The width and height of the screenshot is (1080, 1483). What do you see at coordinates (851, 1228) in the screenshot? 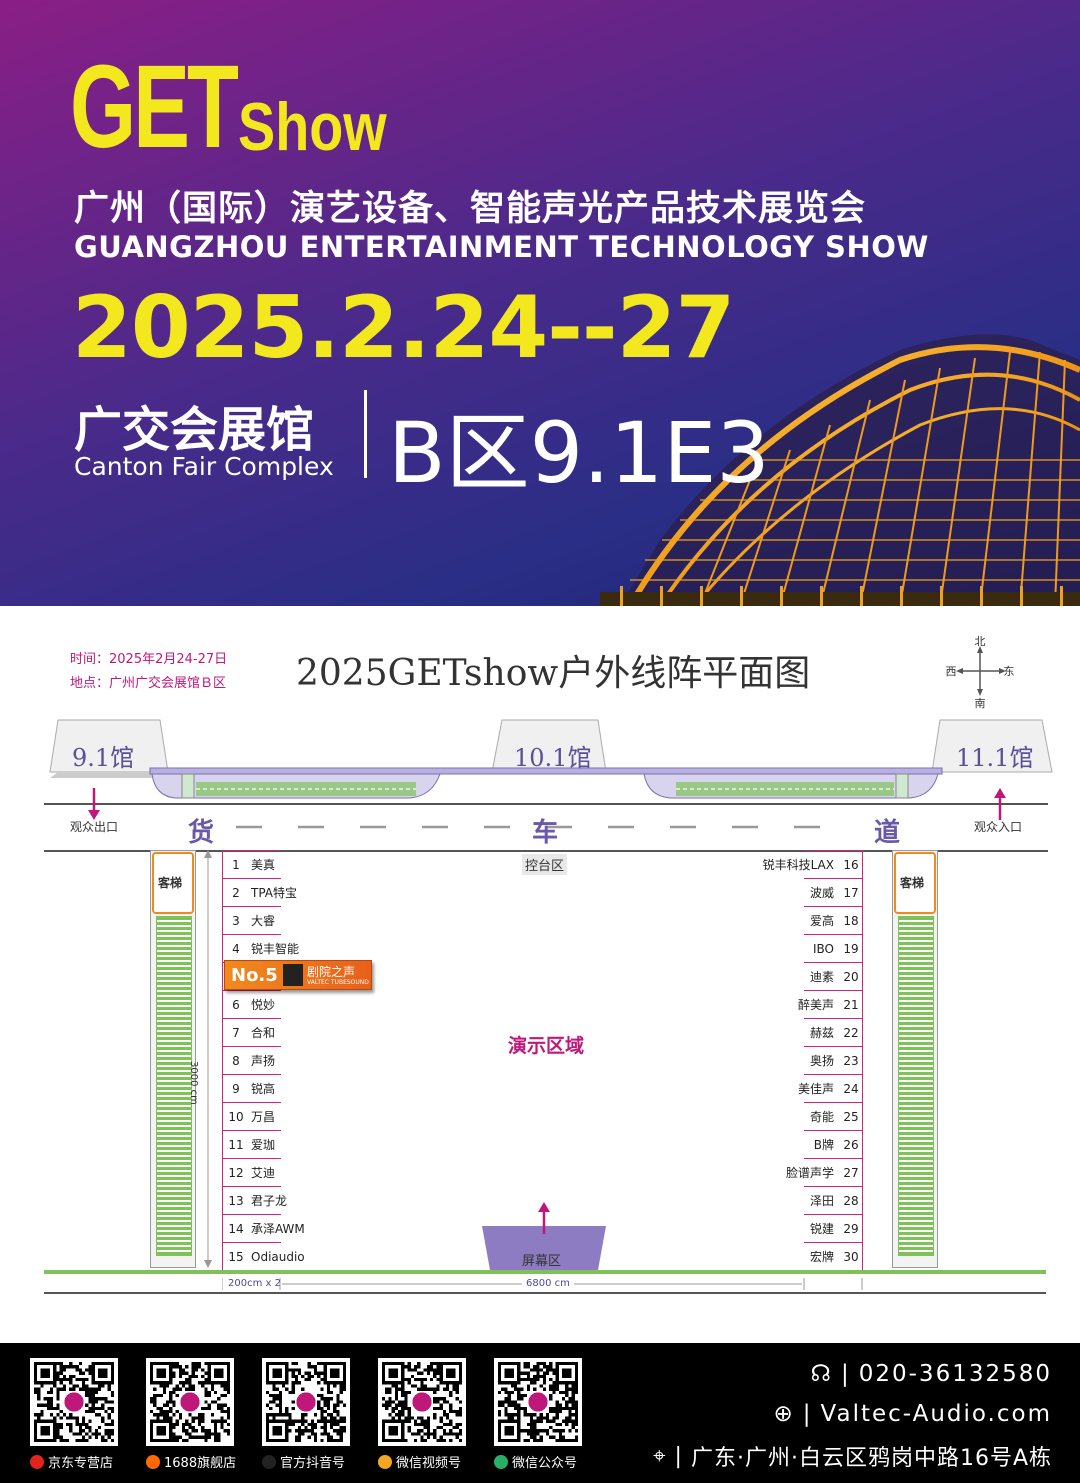
I see `booth-number: 29` at bounding box center [851, 1228].